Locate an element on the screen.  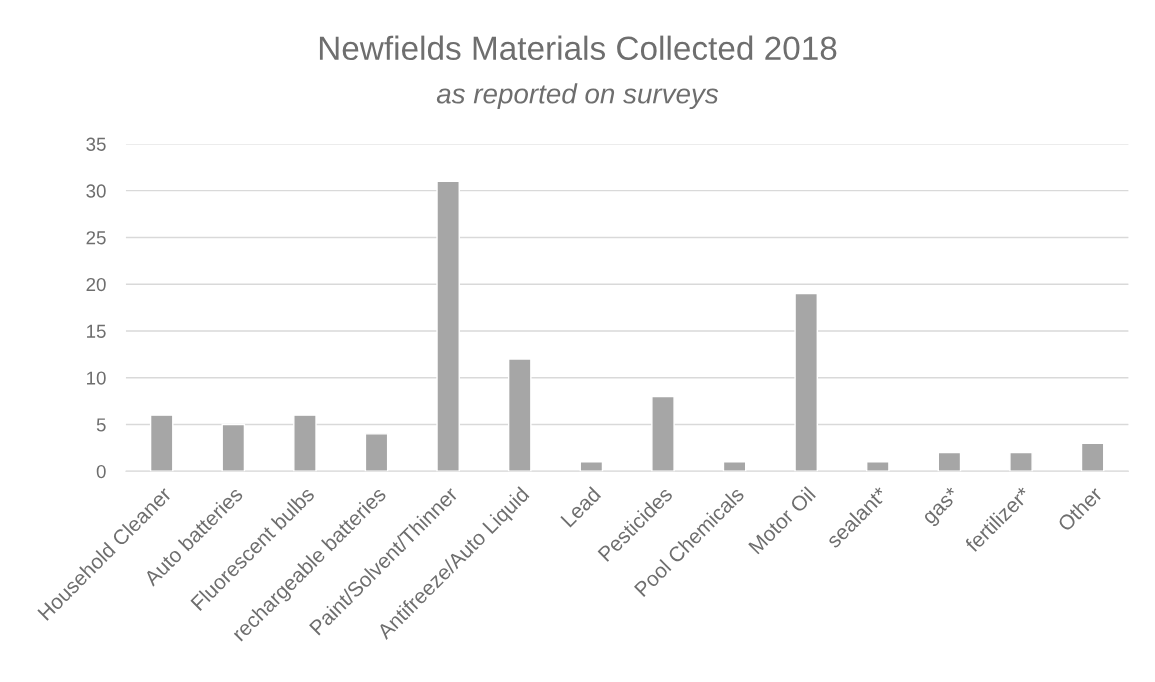
chart-subtitle: as reported on surveys is located at coordinates (577, 96).